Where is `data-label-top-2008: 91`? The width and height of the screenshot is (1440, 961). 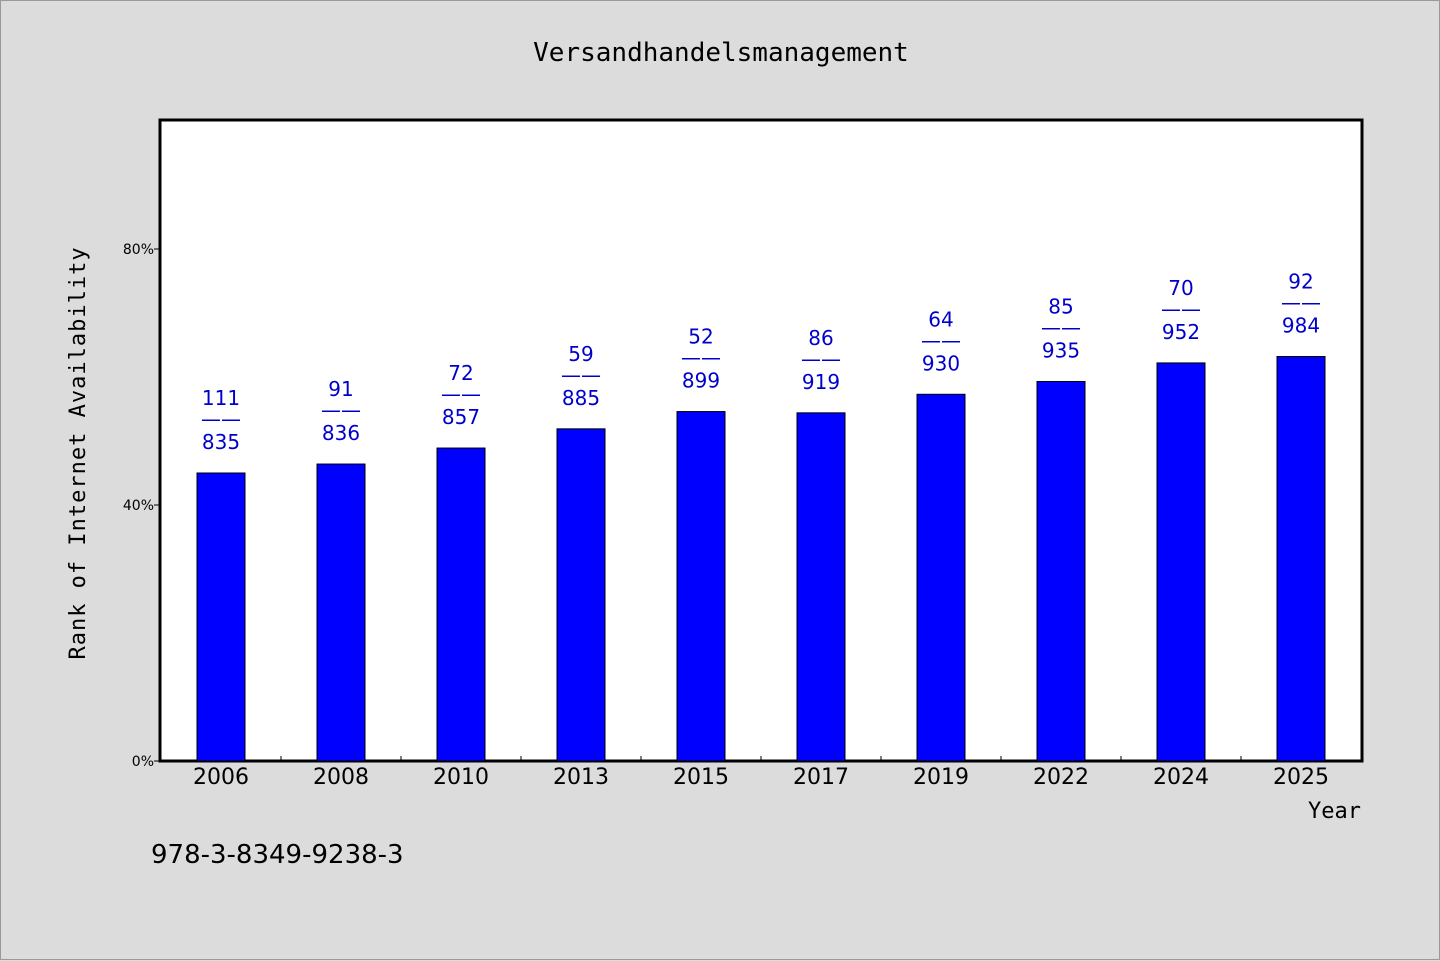 data-label-top-2008: 91 is located at coordinates (340, 389).